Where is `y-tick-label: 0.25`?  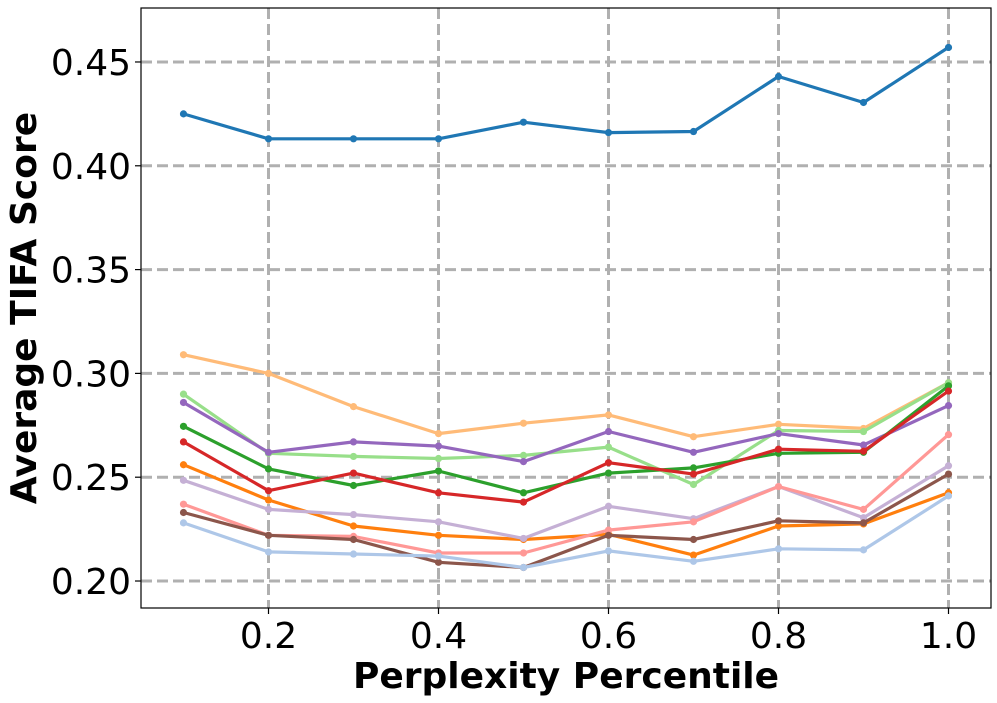
y-tick-label: 0.25 is located at coordinates (91, 478).